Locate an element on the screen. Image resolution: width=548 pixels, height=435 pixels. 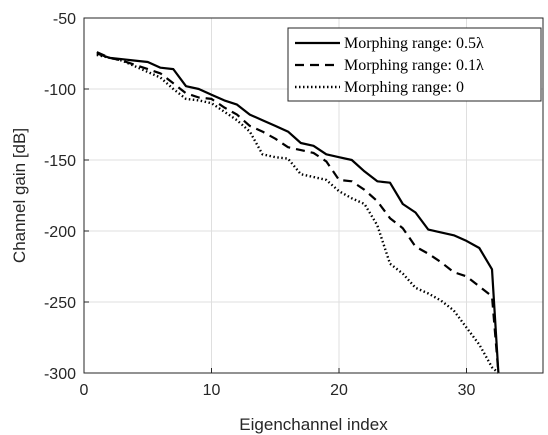
legend-label-1: Morphing range: 0.1λ is located at coordinates (414, 65).